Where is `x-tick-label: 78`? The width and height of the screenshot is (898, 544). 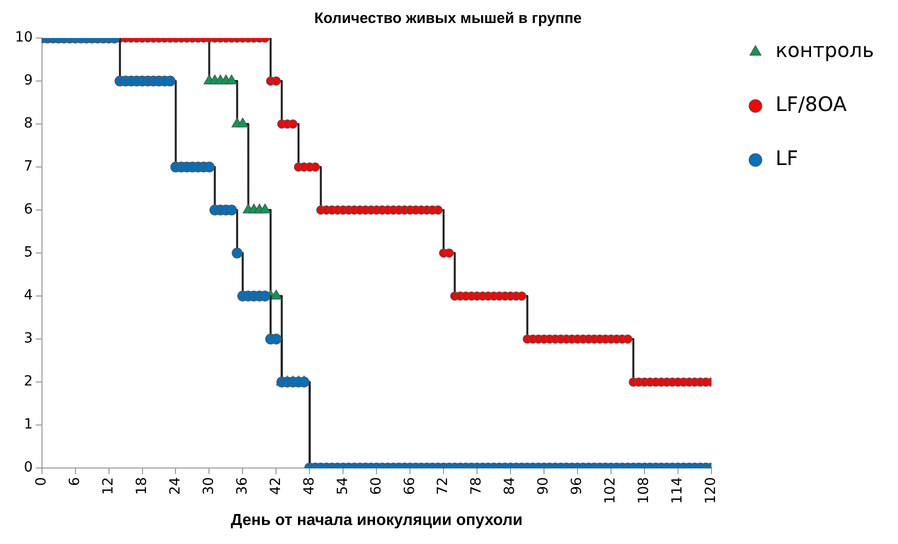 x-tick-label: 78 is located at coordinates (476, 486).